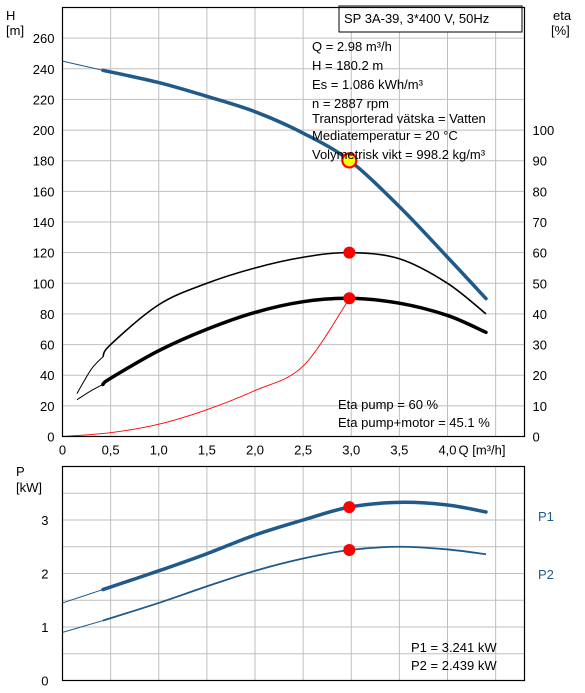 This screenshot has width=585, height=693. What do you see at coordinates (303, 450) in the screenshot?
I see `x-tick-label: 2,5` at bounding box center [303, 450].